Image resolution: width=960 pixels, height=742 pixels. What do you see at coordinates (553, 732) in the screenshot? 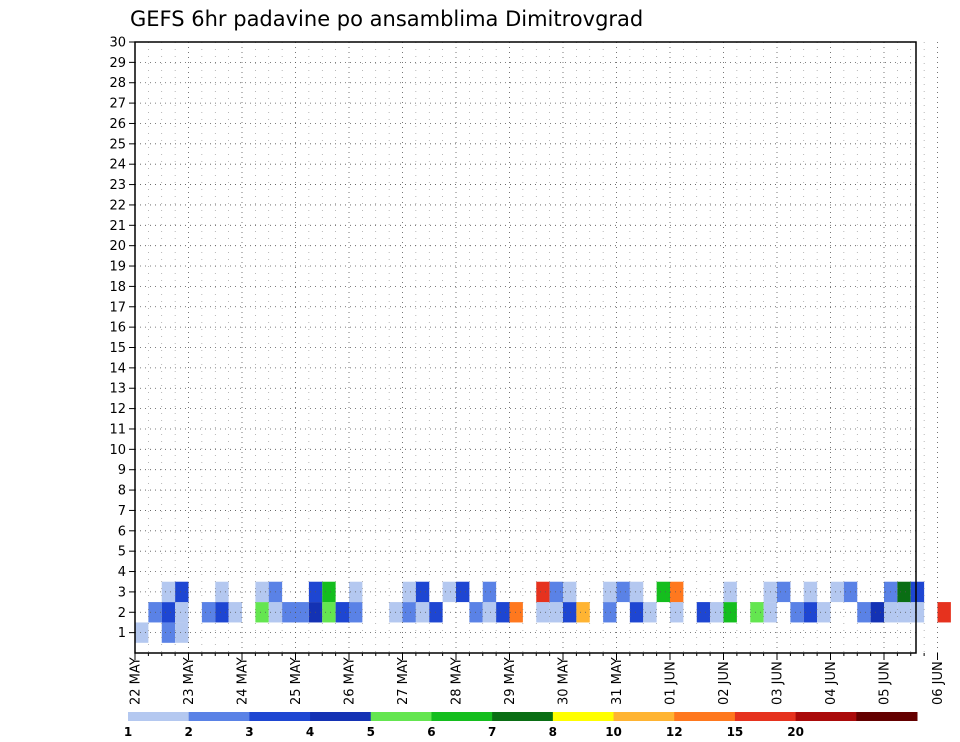
I see `legend-label: 8` at bounding box center [553, 732].